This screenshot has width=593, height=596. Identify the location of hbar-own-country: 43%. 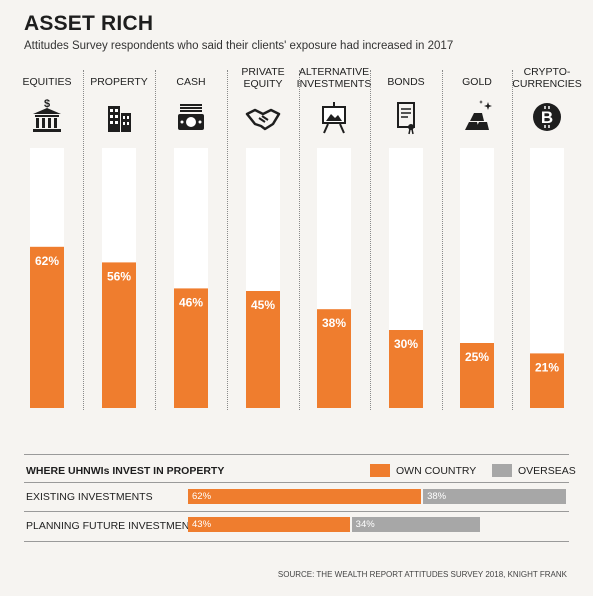
(269, 524).